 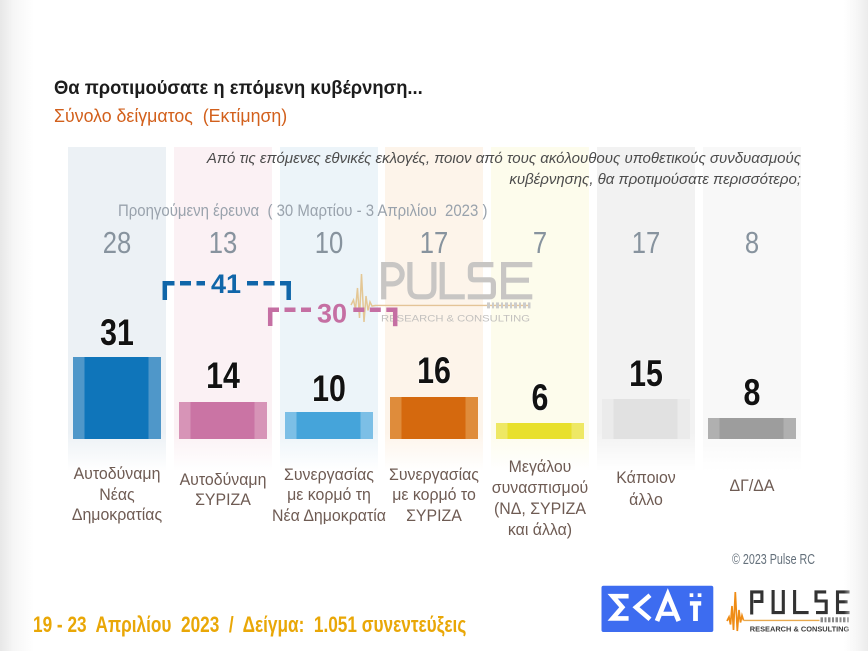 What do you see at coordinates (332, 314) in the screenshot?
I see `svg-text: 30` at bounding box center [332, 314].